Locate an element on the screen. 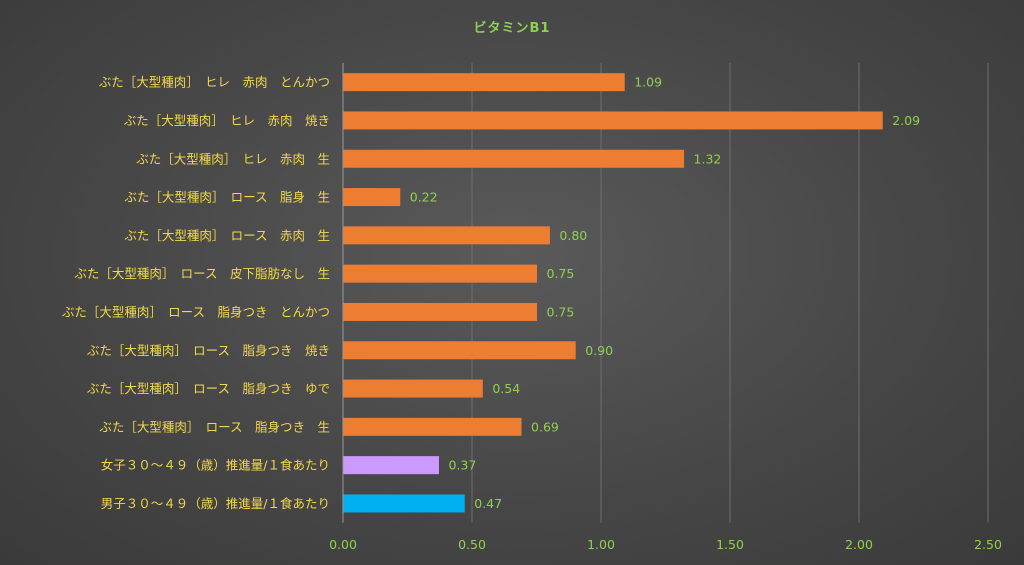 Image resolution: width=1024 pixels, height=565 pixels. category-label: ぶた［大型種肉］ ロース 脂身つき 焼き is located at coordinates (208, 350).